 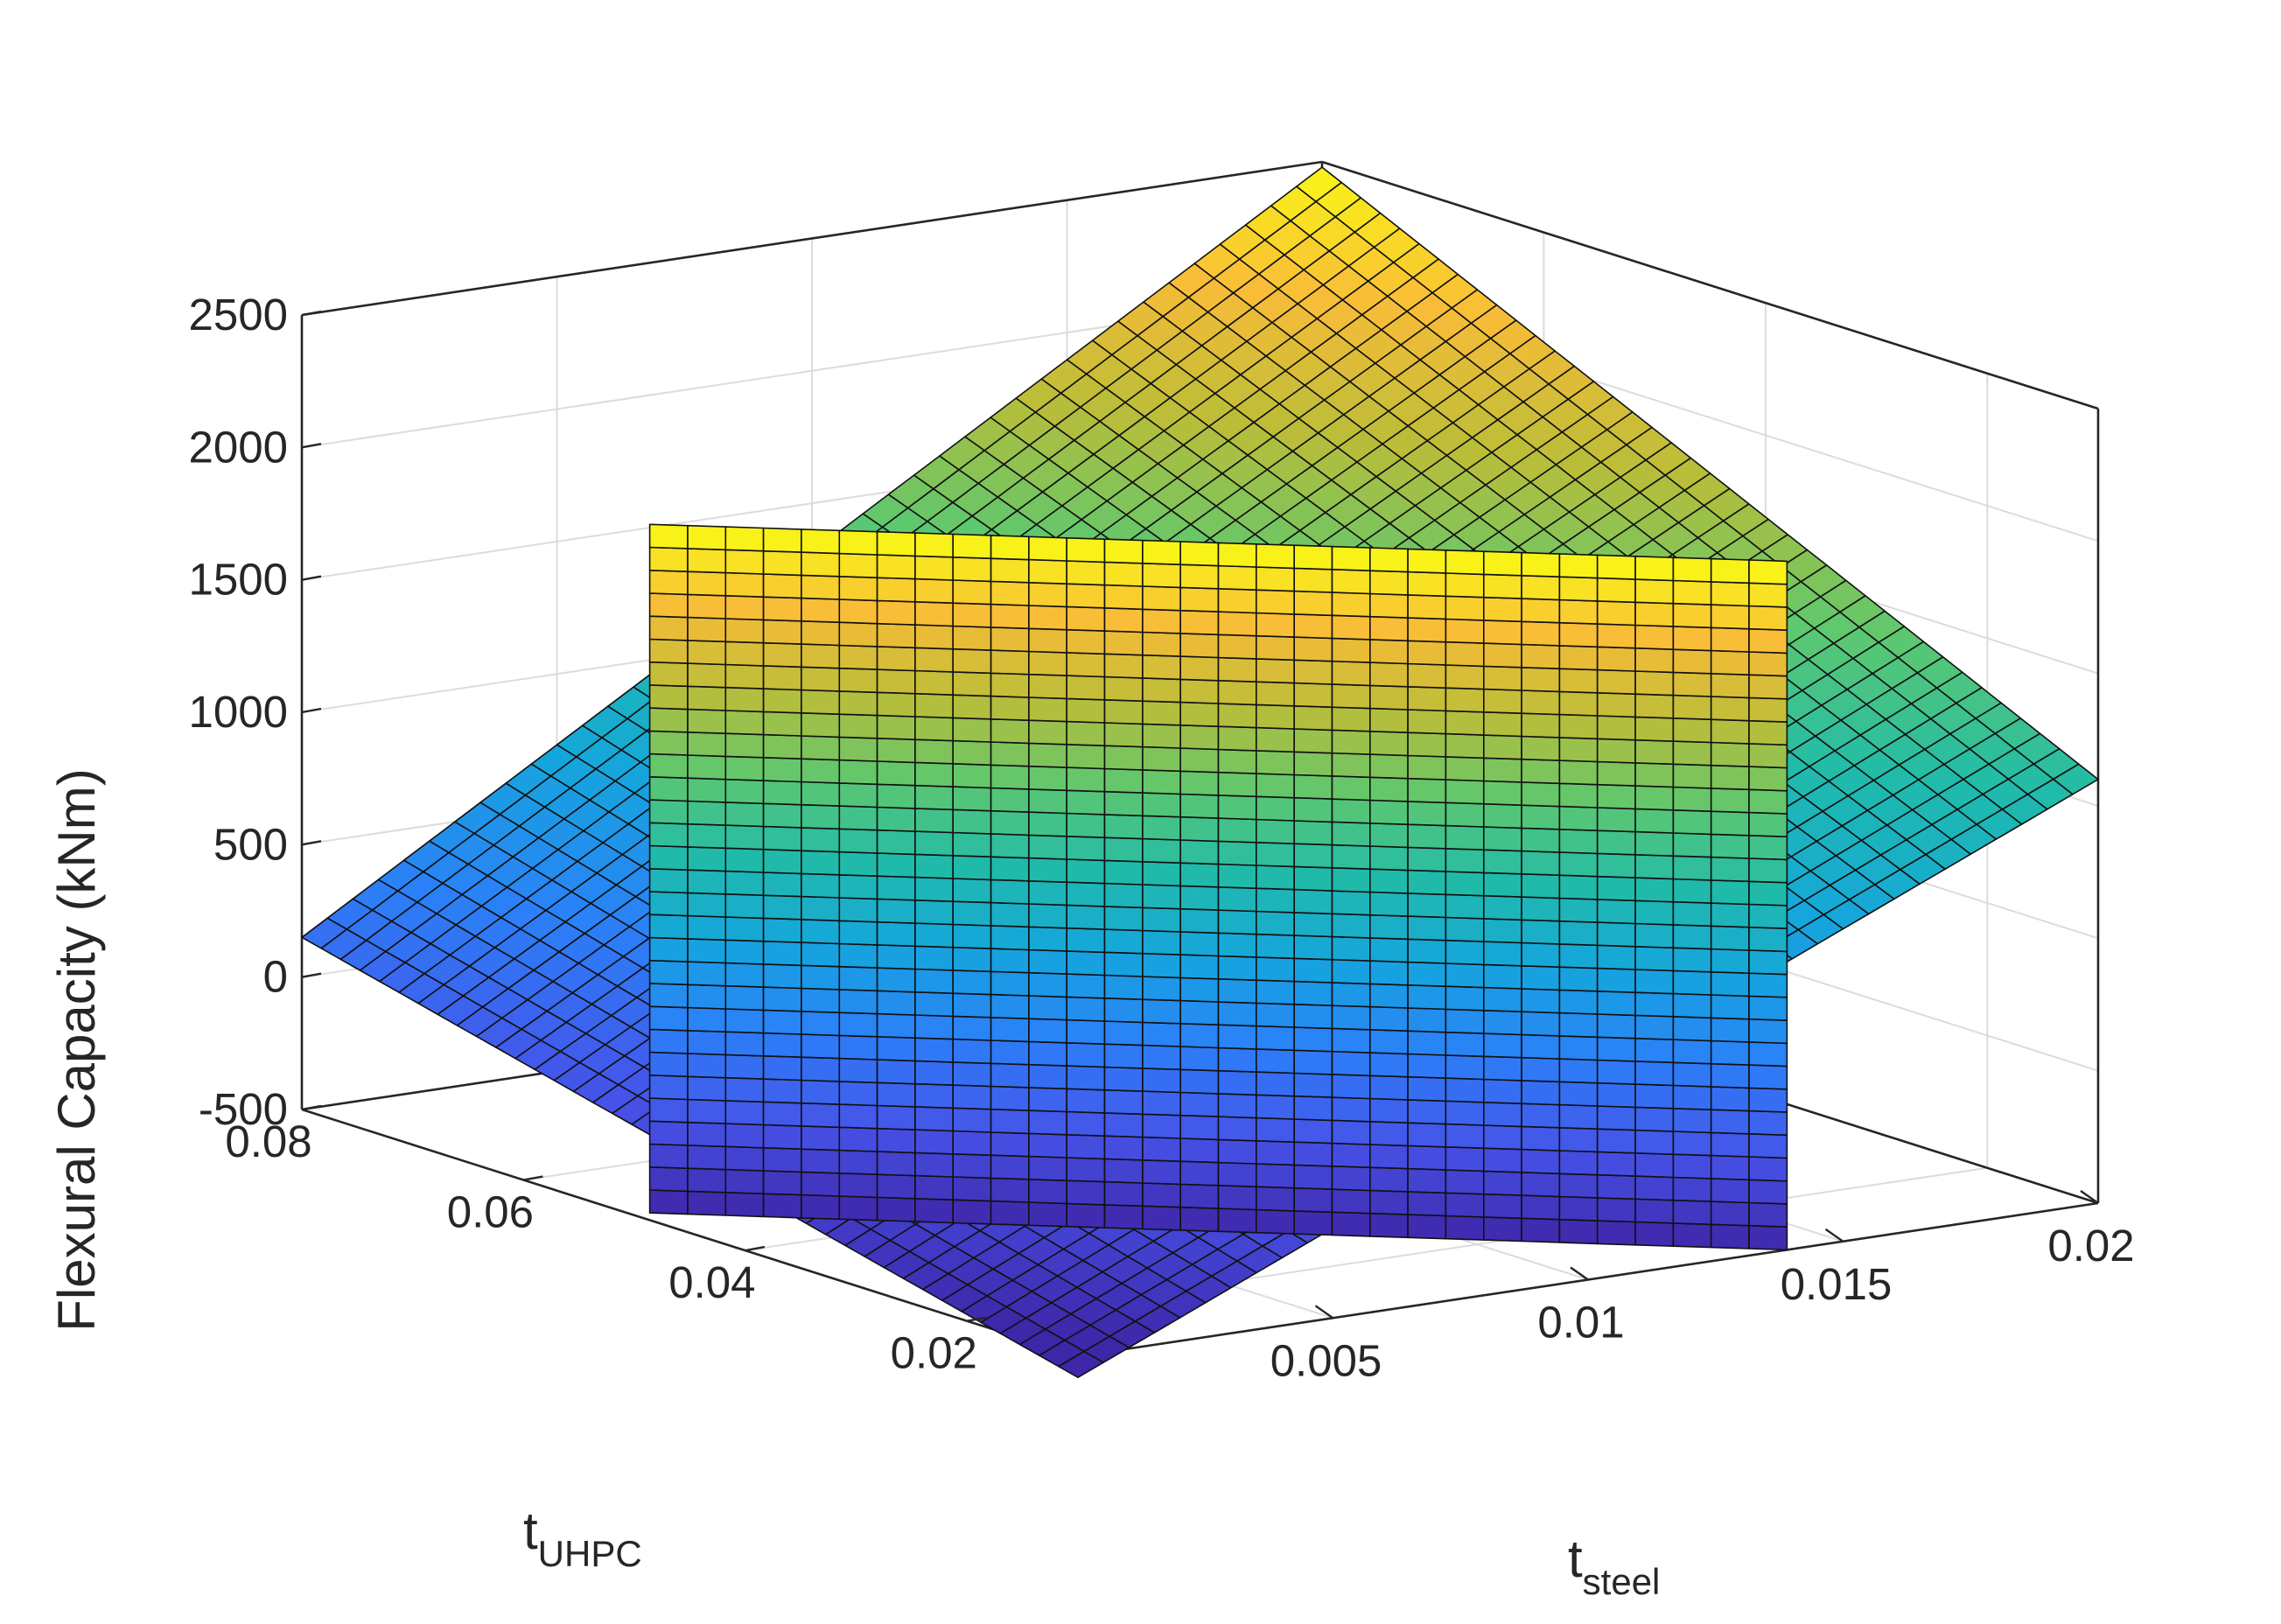 What do you see at coordinates (755, 1248) in the screenshot?
I see `y-tick-mark` at bounding box center [755, 1248].